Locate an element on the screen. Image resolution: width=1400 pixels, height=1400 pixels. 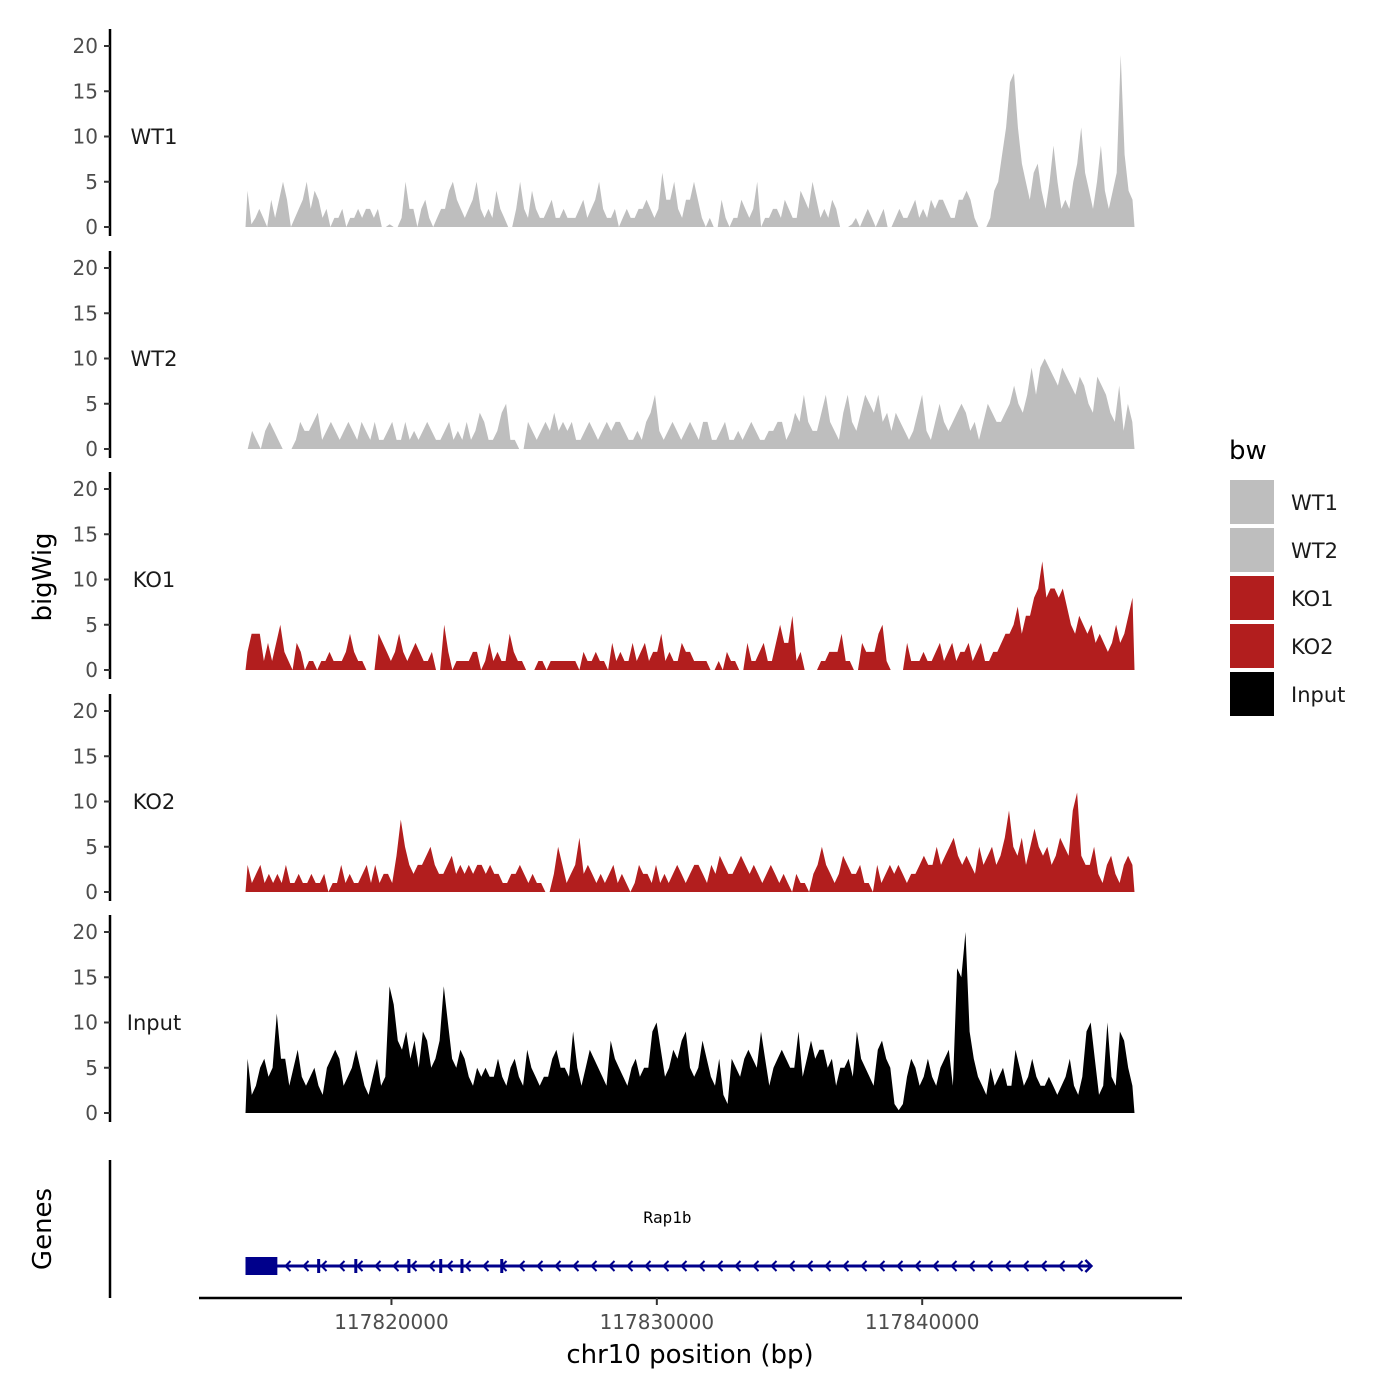
y-axis-title: bigWig is located at coordinates (43, 576).